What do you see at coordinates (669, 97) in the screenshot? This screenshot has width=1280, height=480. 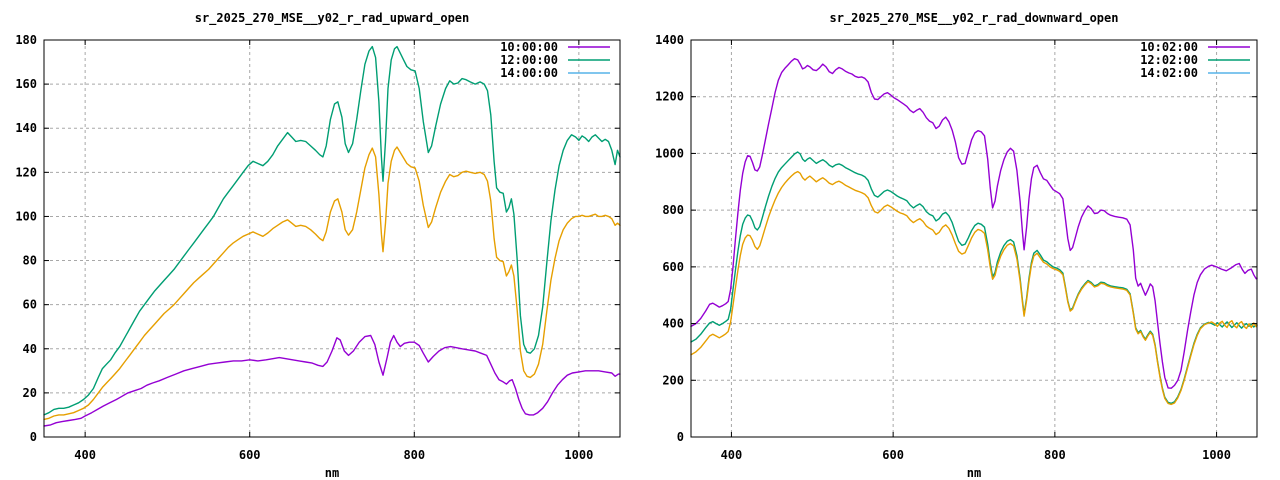 I see `y-tick-label: 1200` at bounding box center [669, 97].